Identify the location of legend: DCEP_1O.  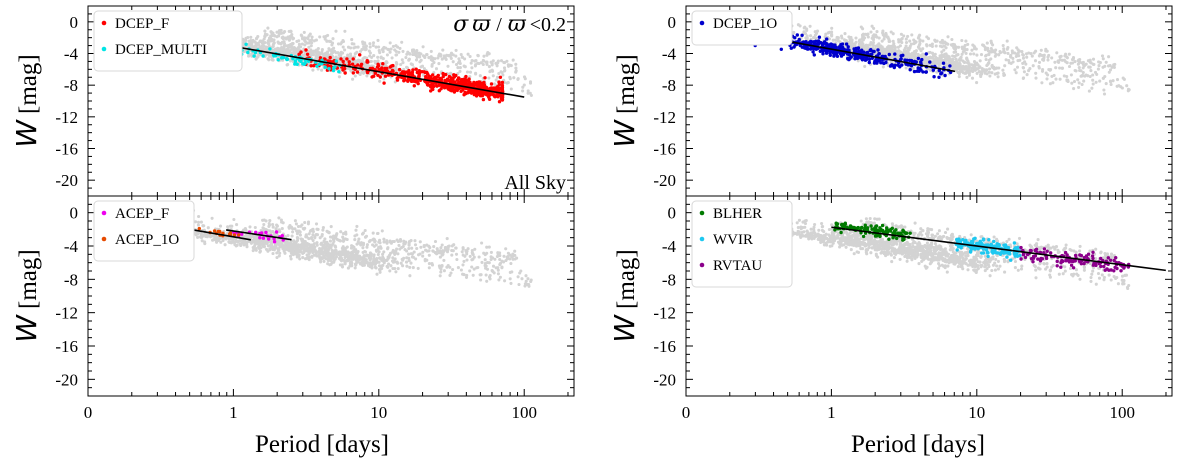
(742, 28).